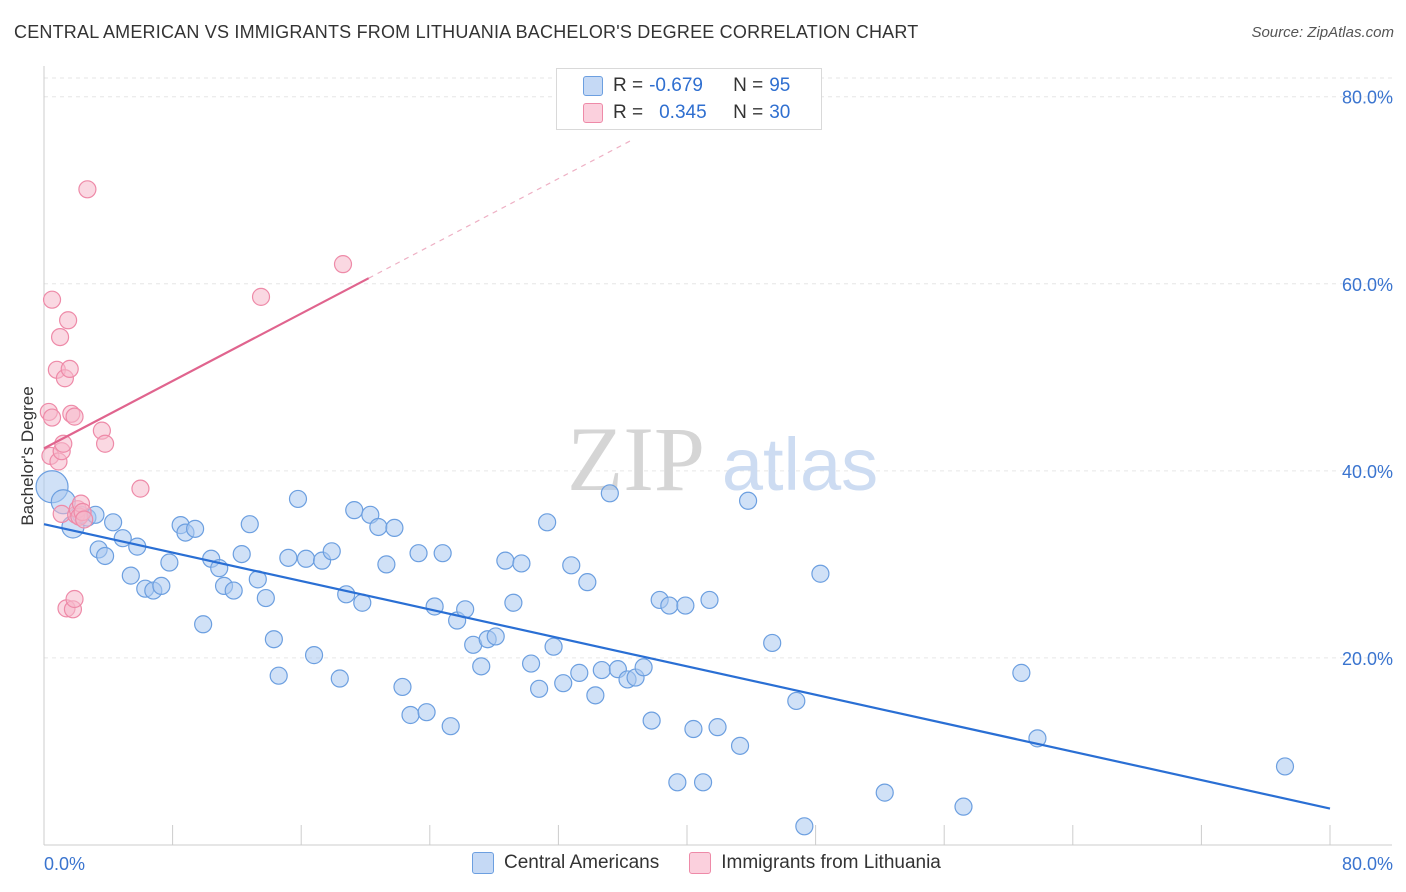 This screenshot has width=1406, height=892. I want to click on y-tick-label: 40.0%, so click(1367, 472).